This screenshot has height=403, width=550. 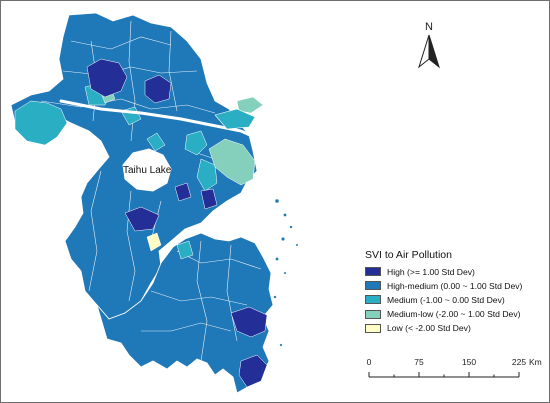 I want to click on legend-label: Medium (-1.00 ~ 0.00 Std Dev), so click(x=446, y=299).